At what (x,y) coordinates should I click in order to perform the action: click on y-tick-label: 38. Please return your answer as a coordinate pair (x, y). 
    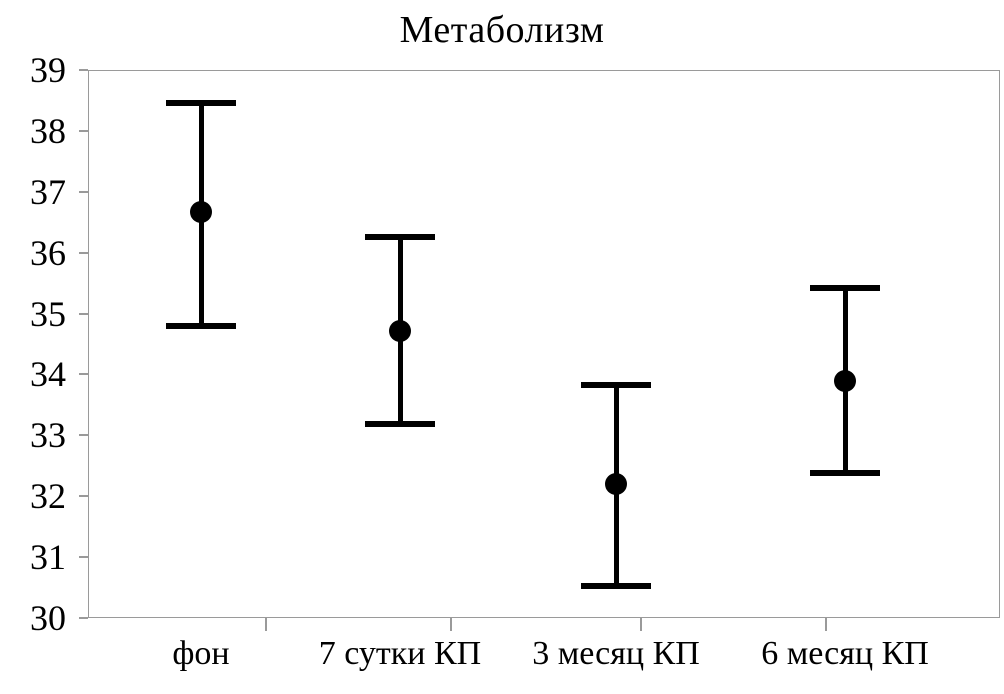
    Looking at the image, I should click on (48, 130).